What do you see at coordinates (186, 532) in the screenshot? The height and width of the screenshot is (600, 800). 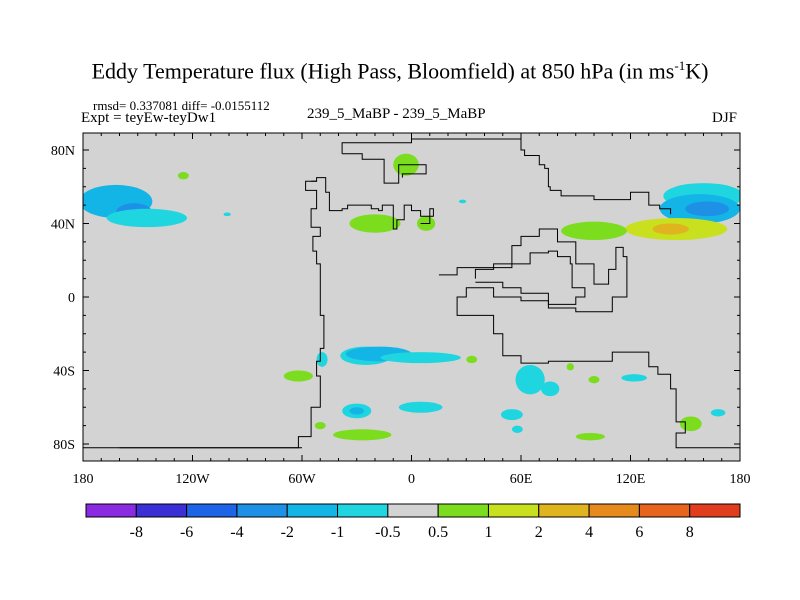 I see `colorbar-label: -6` at bounding box center [186, 532].